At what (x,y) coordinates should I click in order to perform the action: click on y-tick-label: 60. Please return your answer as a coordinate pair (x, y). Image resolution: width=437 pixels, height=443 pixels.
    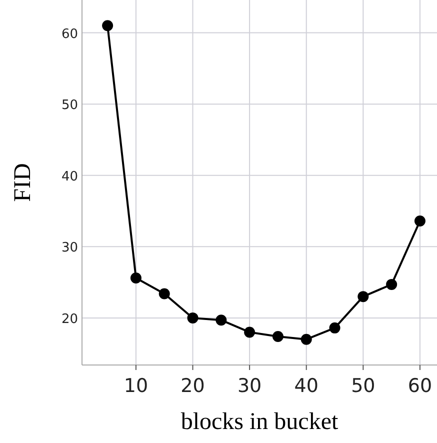
    Looking at the image, I should click on (69, 34).